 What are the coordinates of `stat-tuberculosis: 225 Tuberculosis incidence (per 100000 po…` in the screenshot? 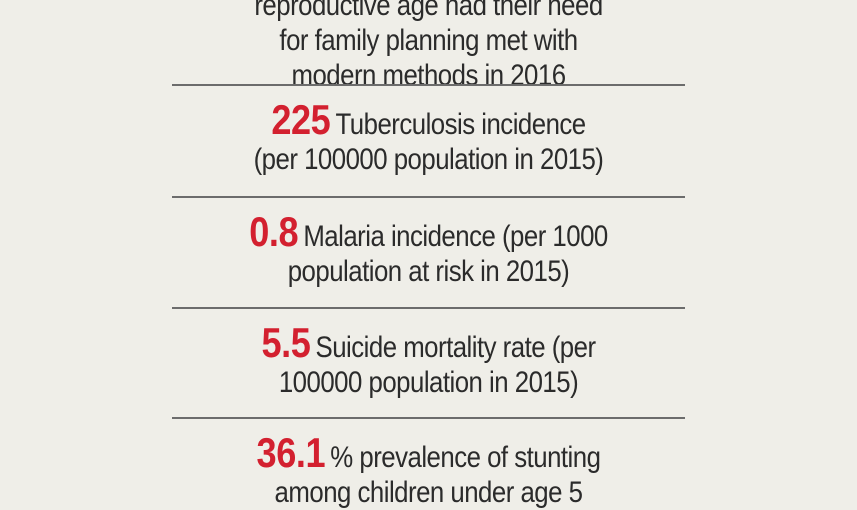 It's located at (428, 138).